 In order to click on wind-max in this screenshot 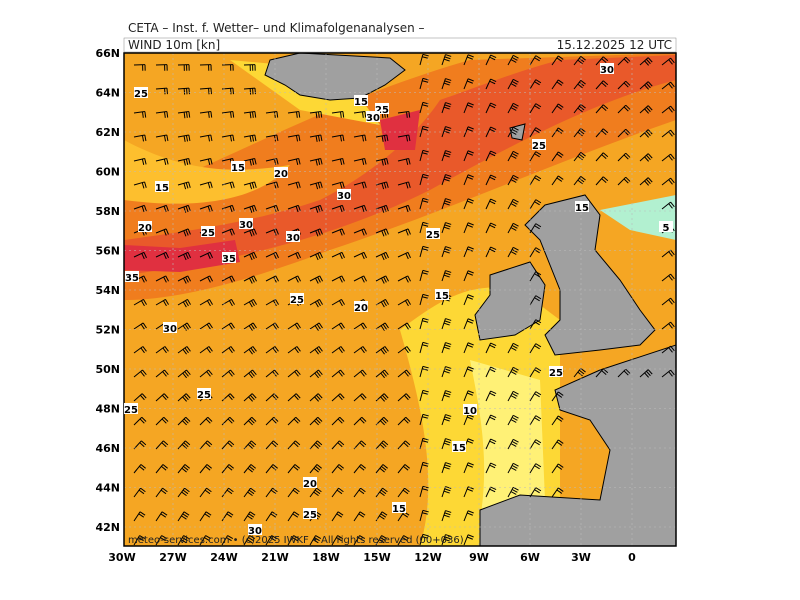, I will do `click(182, 256)`.